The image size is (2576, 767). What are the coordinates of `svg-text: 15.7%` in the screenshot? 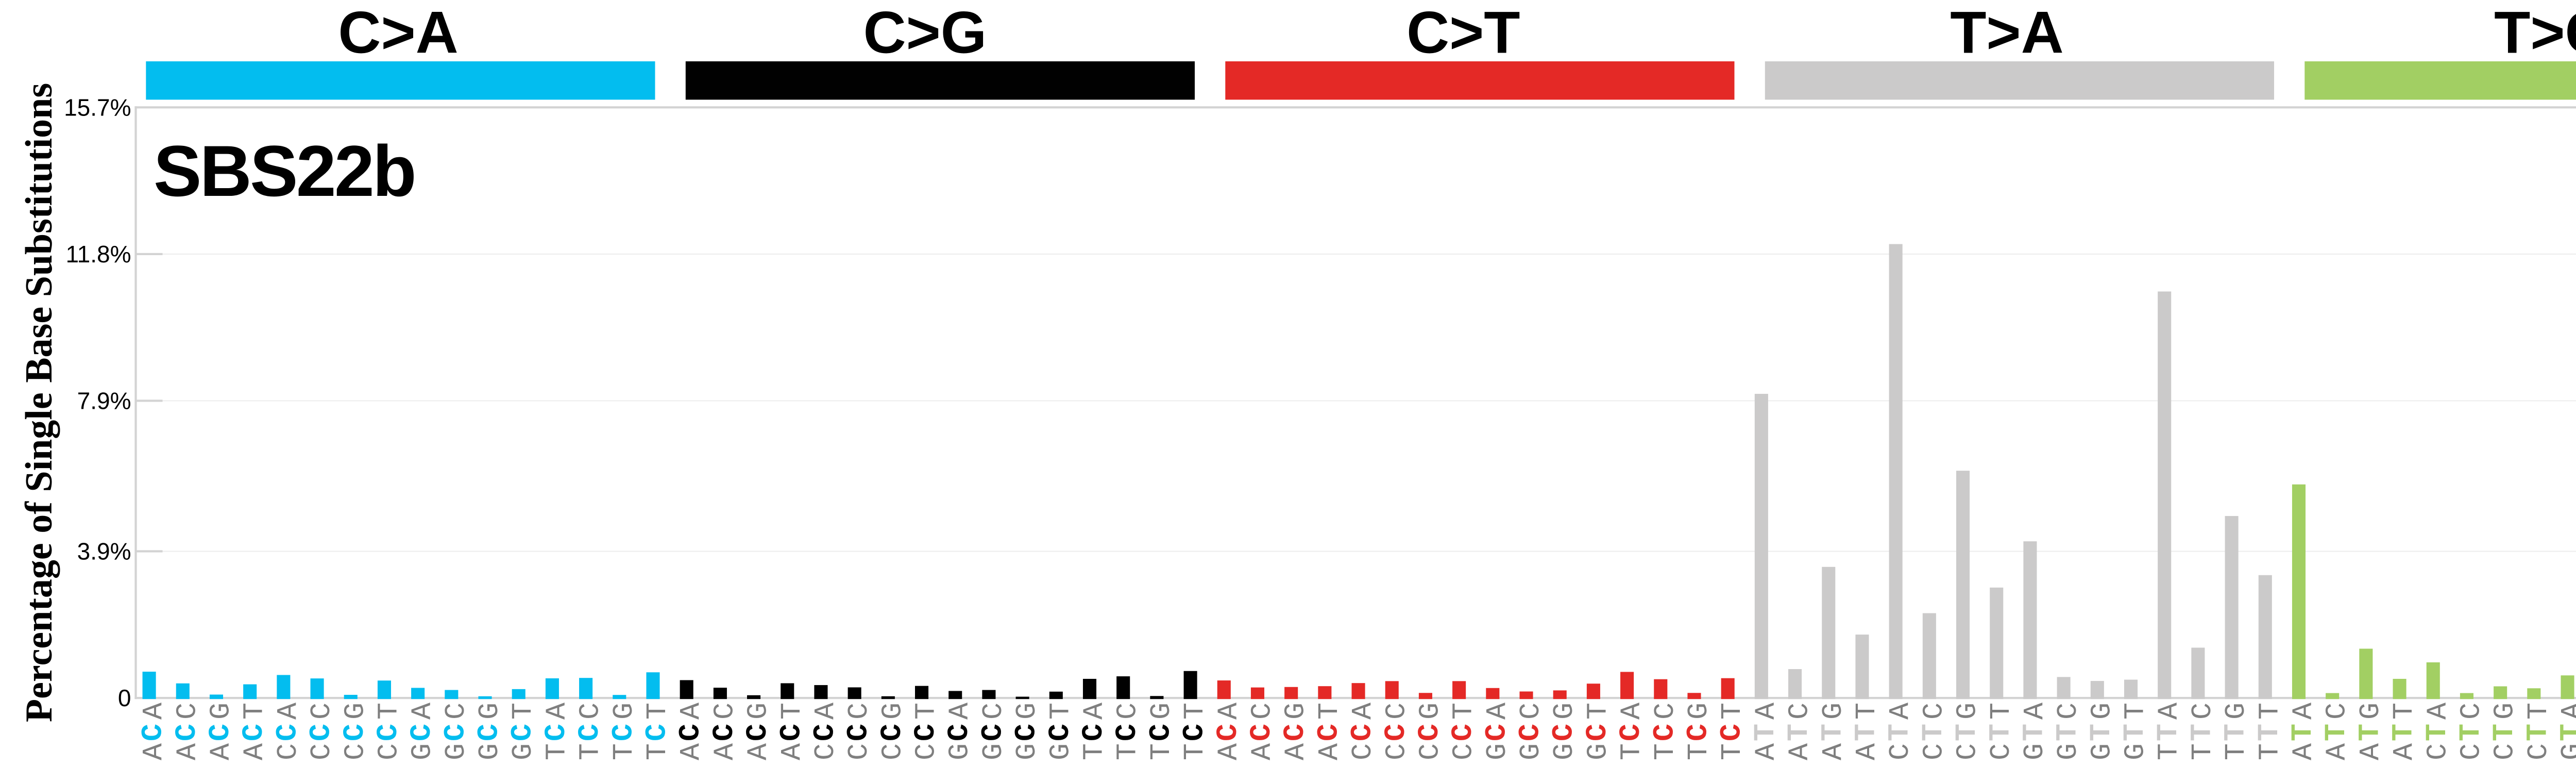 It's located at (97, 107).